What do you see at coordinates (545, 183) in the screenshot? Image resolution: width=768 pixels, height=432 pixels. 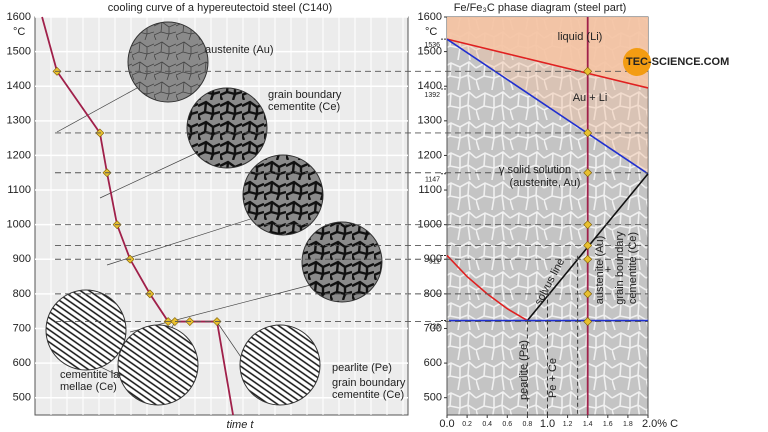 I see `region-label: (austenite, Au)` at bounding box center [545, 183].